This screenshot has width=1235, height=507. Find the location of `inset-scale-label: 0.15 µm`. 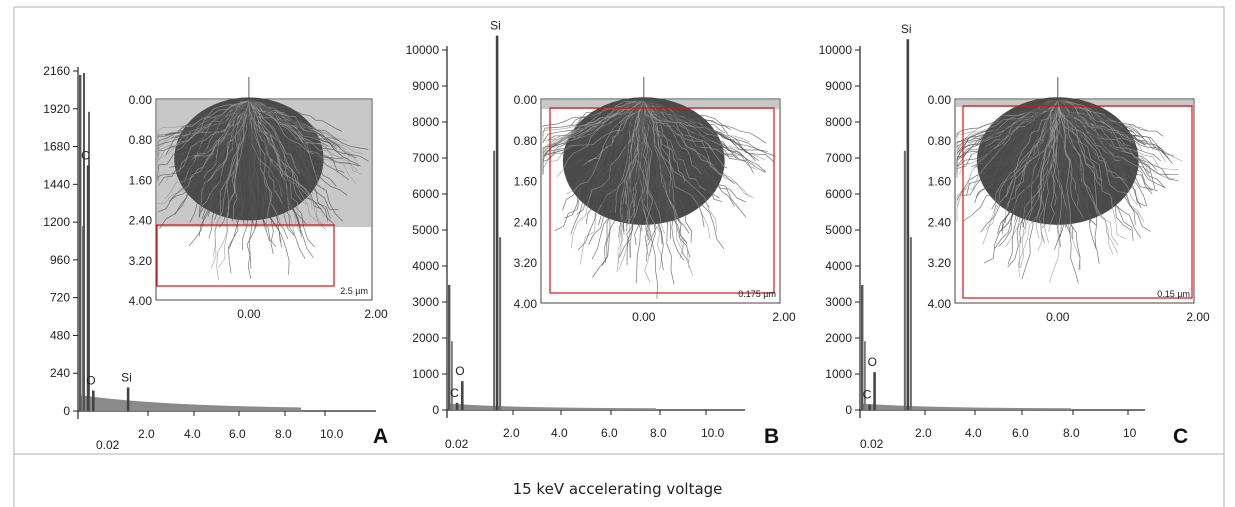

inset-scale-label: 0.15 µm is located at coordinates (1173, 294).